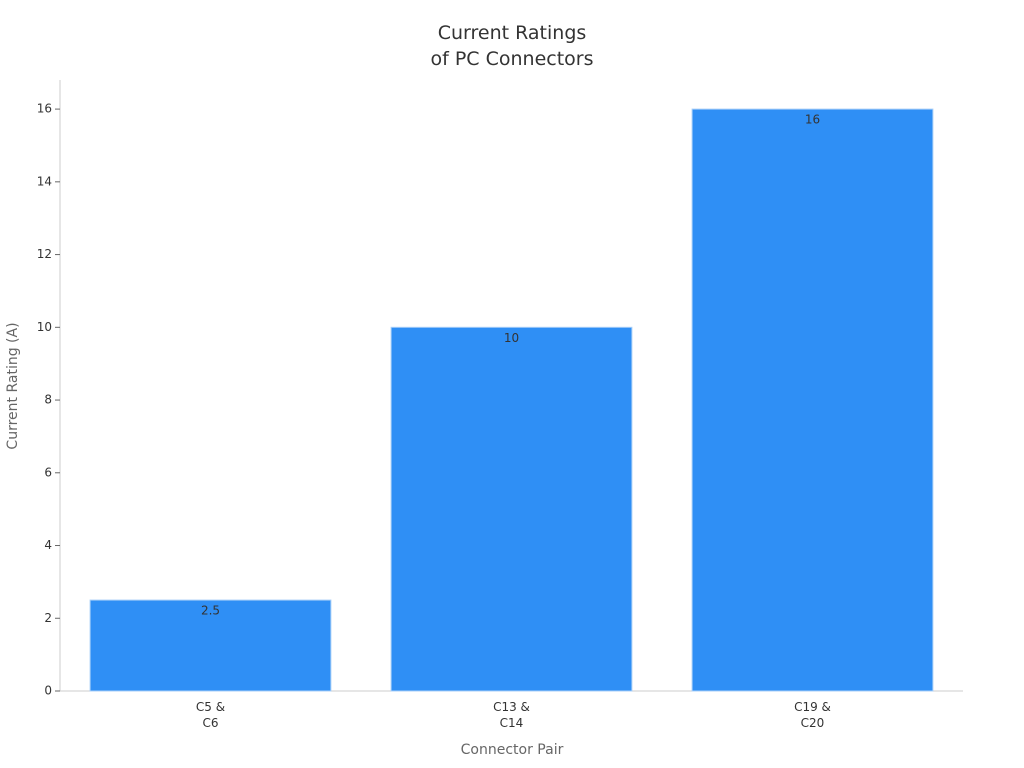 The image size is (1024, 768). What do you see at coordinates (44, 109) in the screenshot?
I see `y-tick-label: 16` at bounding box center [44, 109].